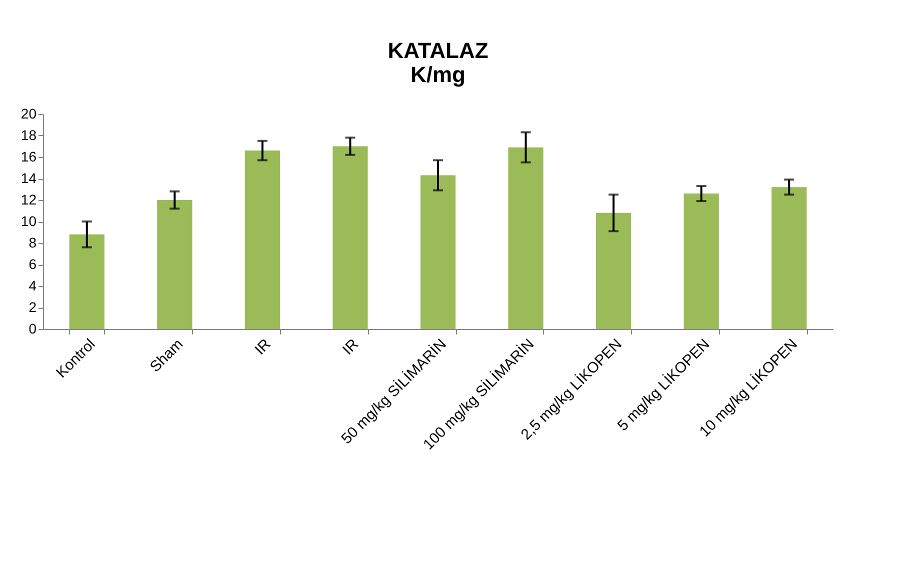 This screenshot has height=581, width=899. I want to click on y-tick-label: 4, so click(32, 286).